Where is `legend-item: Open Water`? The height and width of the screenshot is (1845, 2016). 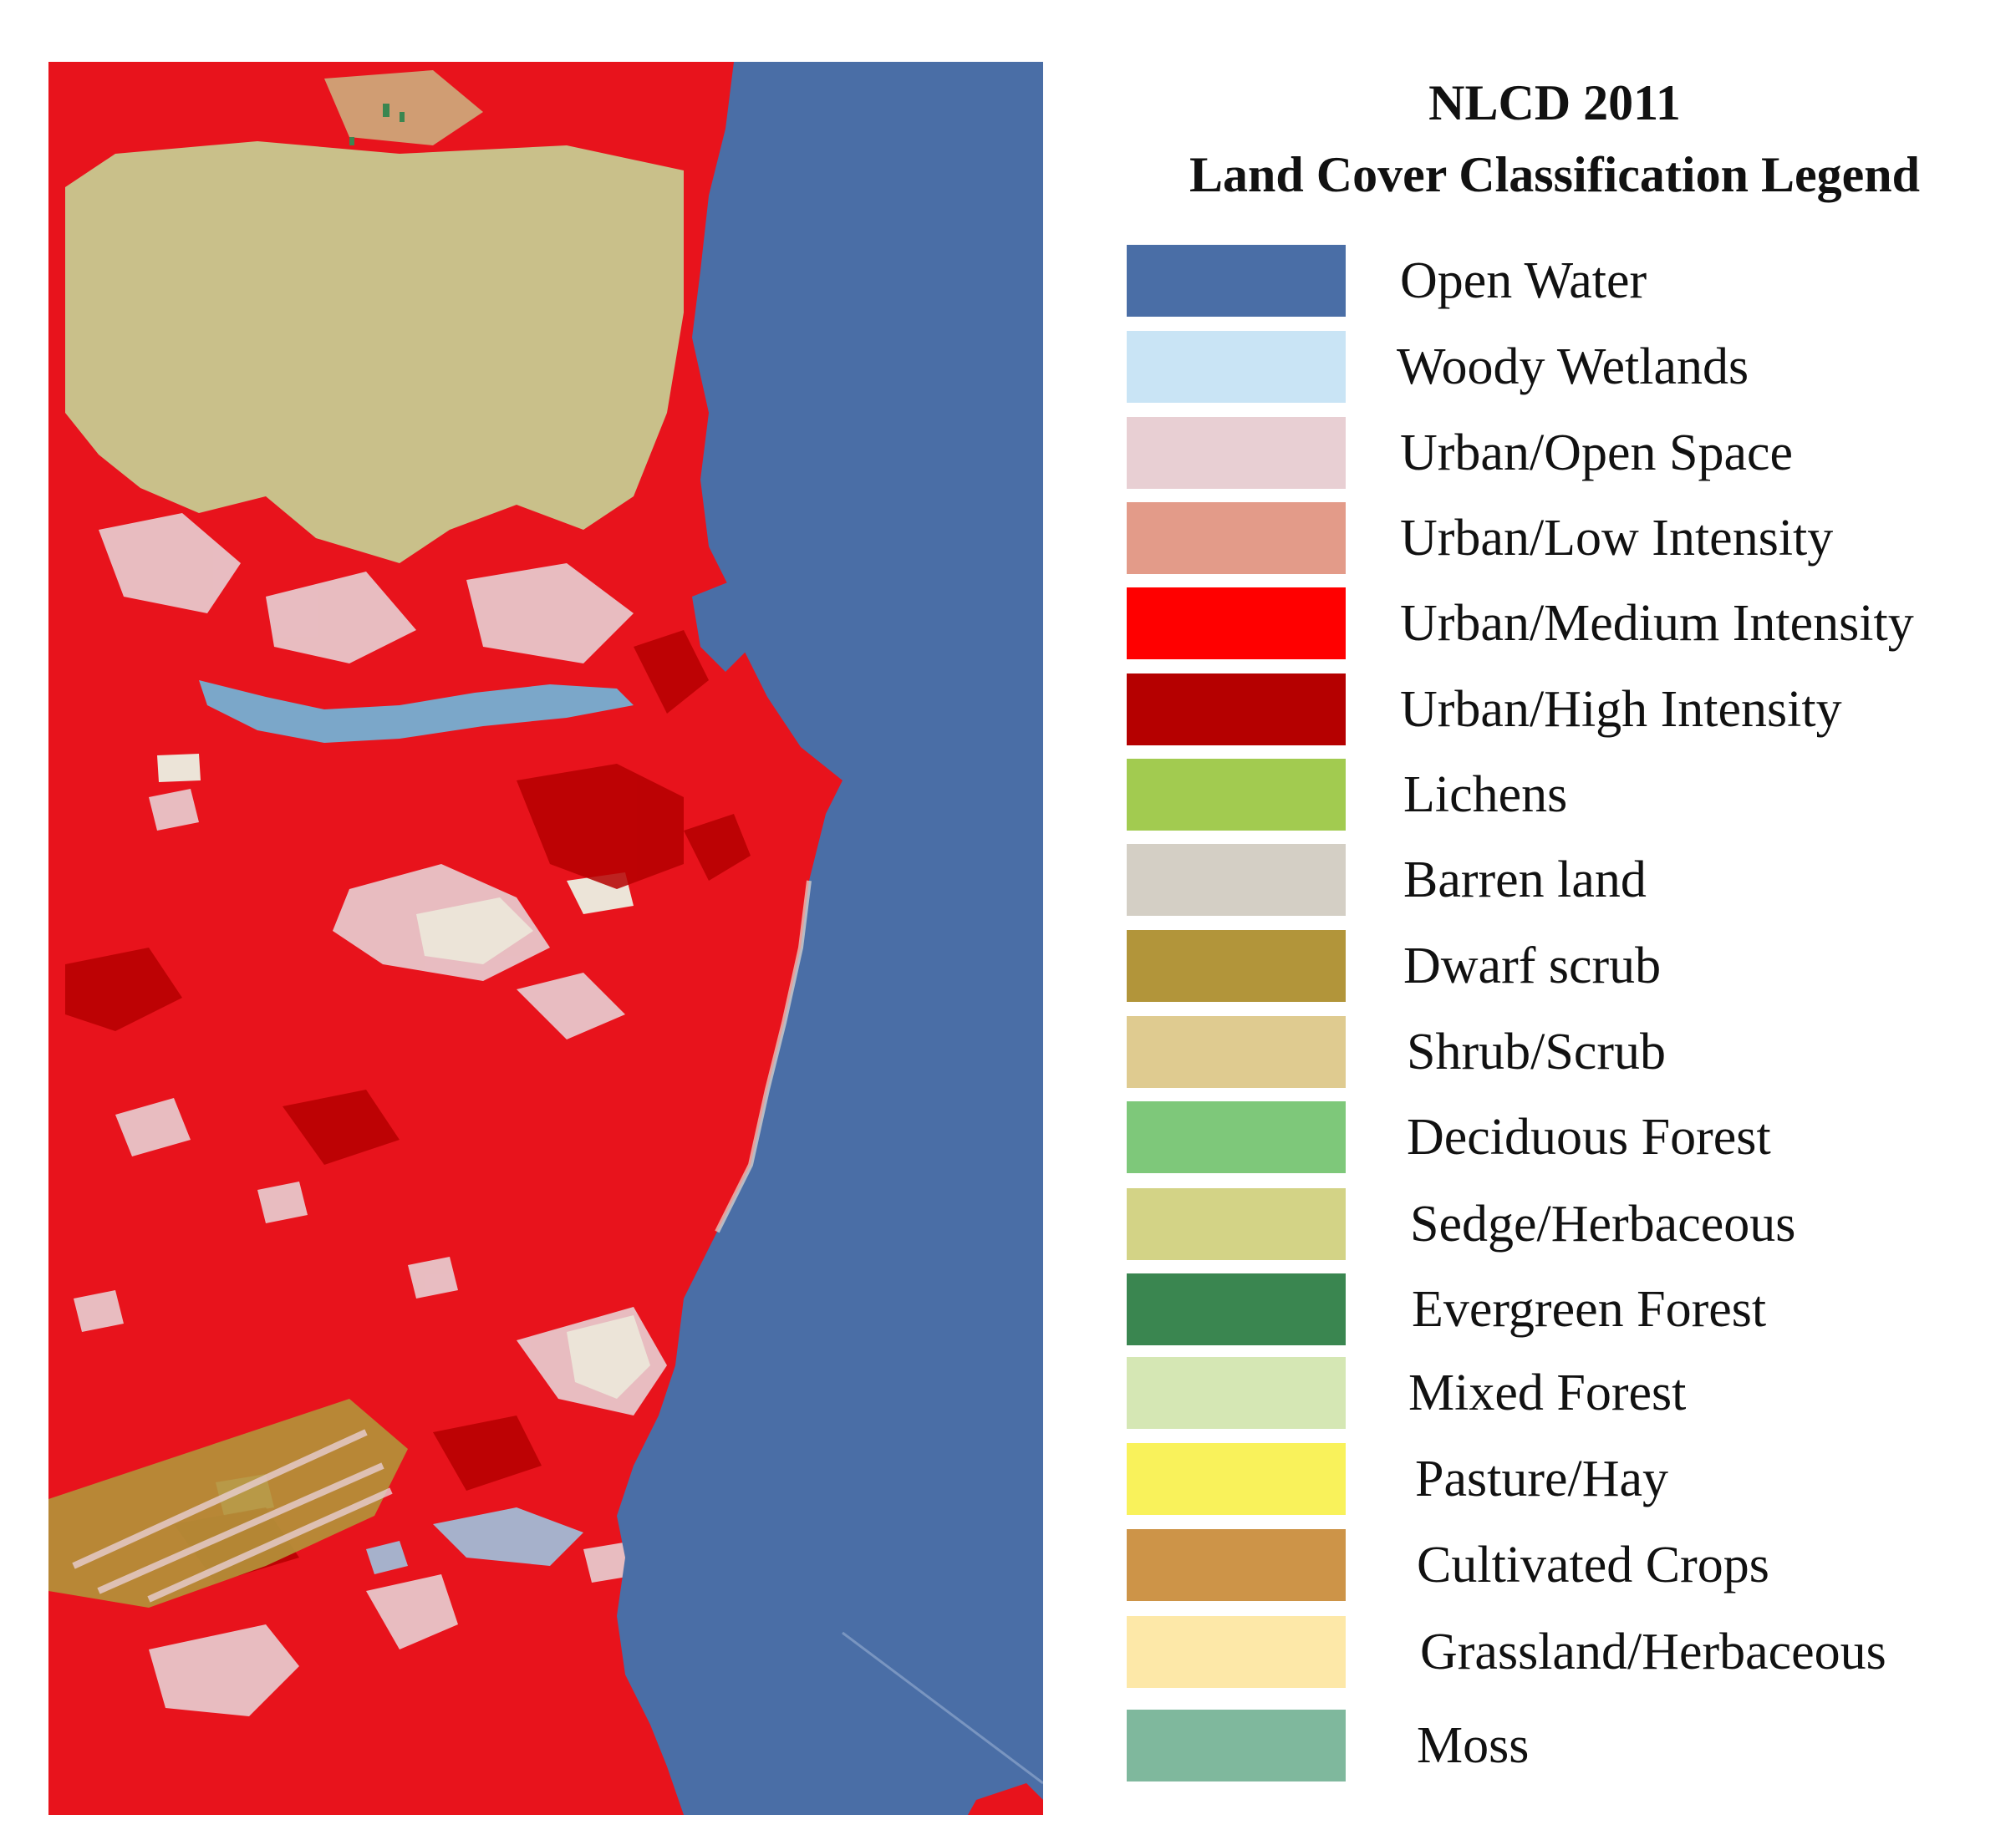
legend-item: Open Water is located at coordinates (1554, 281).